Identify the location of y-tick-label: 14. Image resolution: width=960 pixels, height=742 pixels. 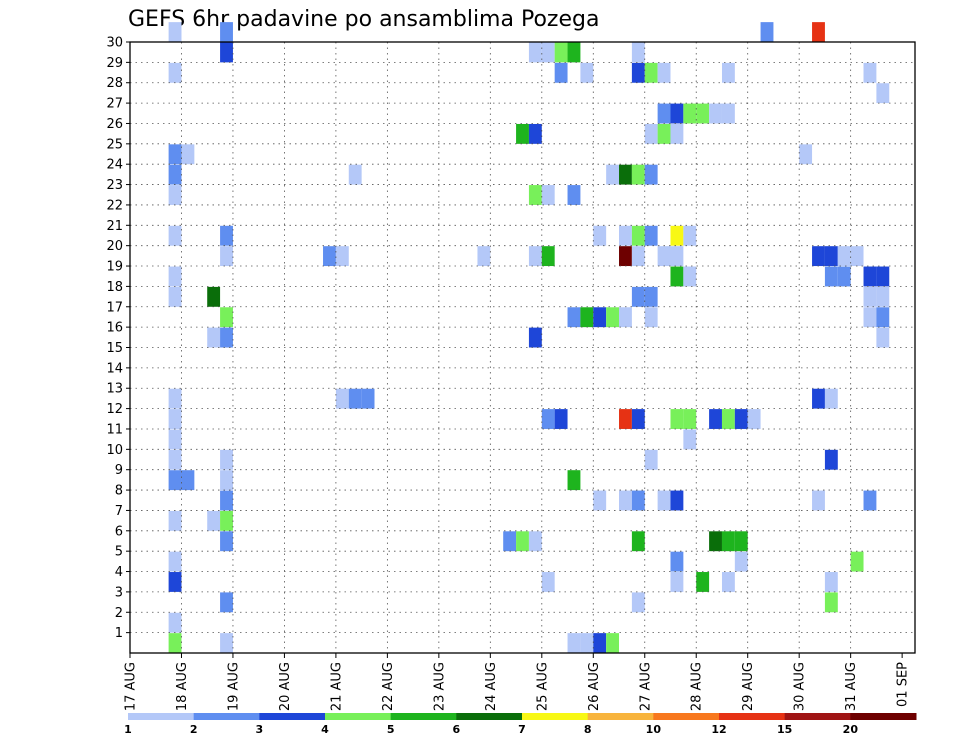
(114, 368).